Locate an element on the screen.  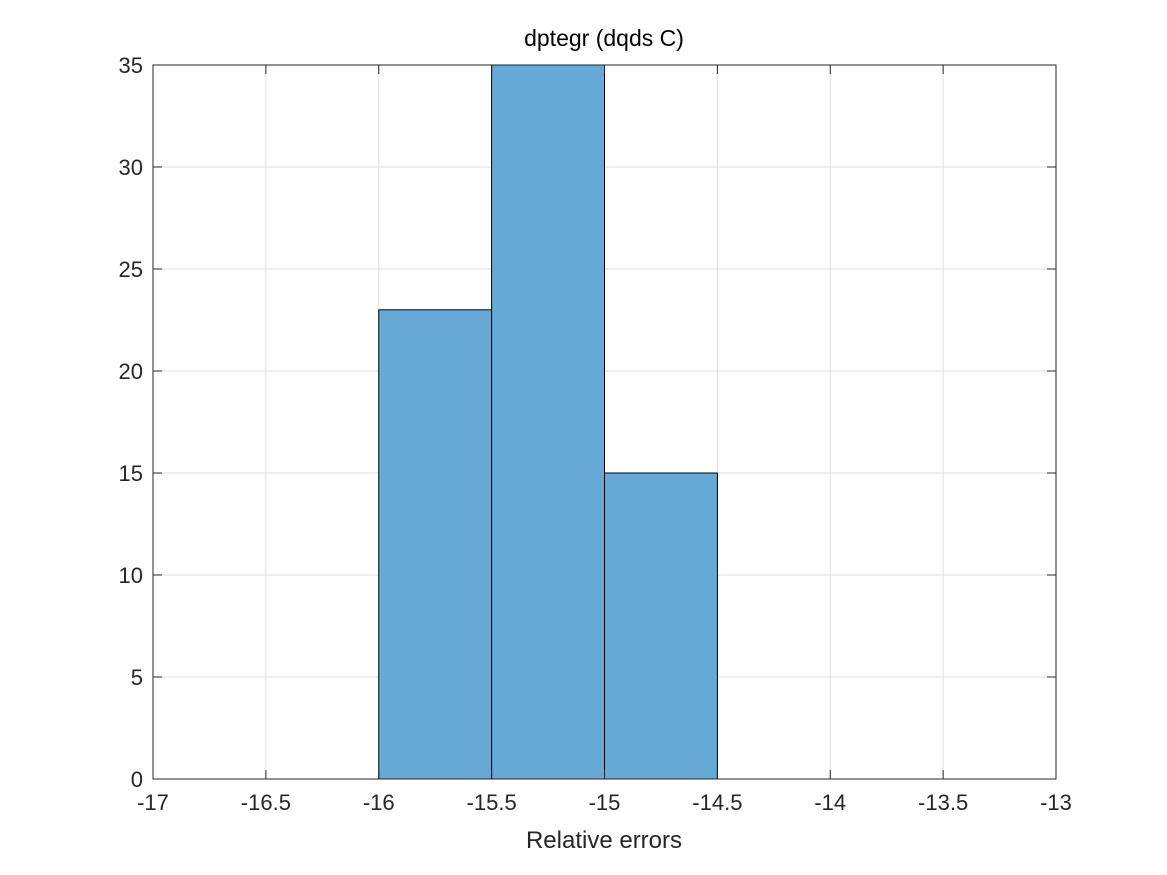
y-tick-labels: 0 5 10 15 20 25 30 35 is located at coordinates (131, 422).